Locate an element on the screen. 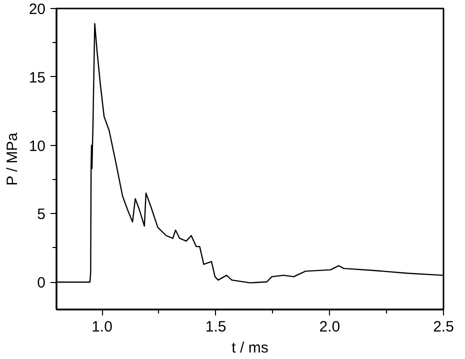 The width and height of the screenshot is (465, 359). x-axis-title: t / ms is located at coordinates (250, 348).